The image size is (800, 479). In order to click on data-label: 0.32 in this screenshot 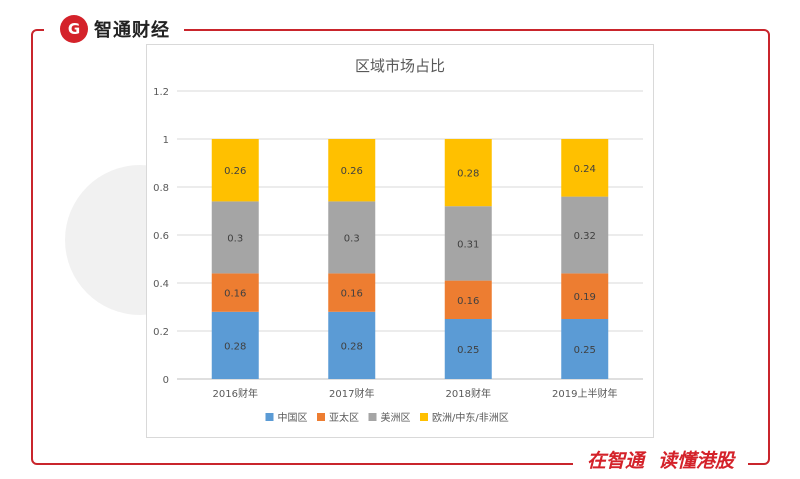, I will do `click(585, 236)`.